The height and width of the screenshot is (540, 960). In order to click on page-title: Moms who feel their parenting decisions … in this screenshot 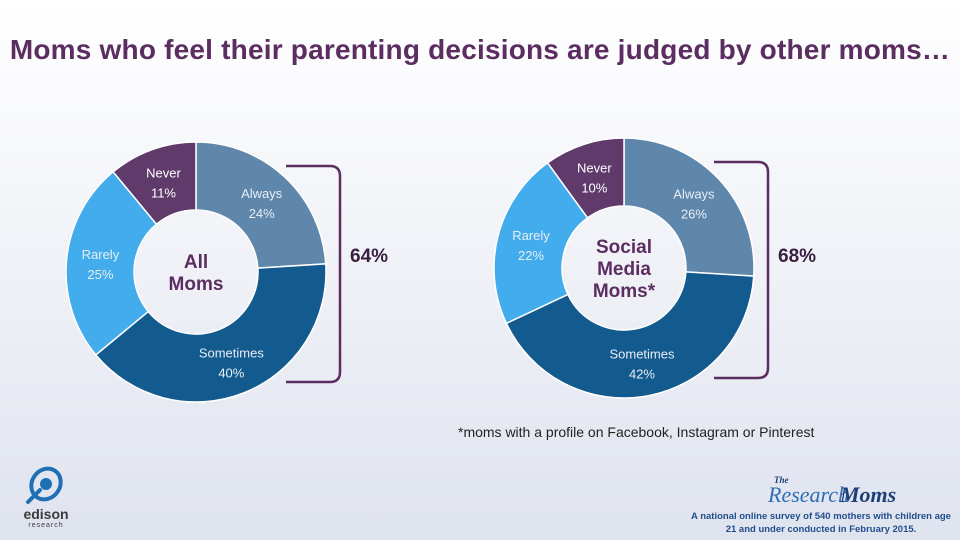, I will do `click(480, 49)`.